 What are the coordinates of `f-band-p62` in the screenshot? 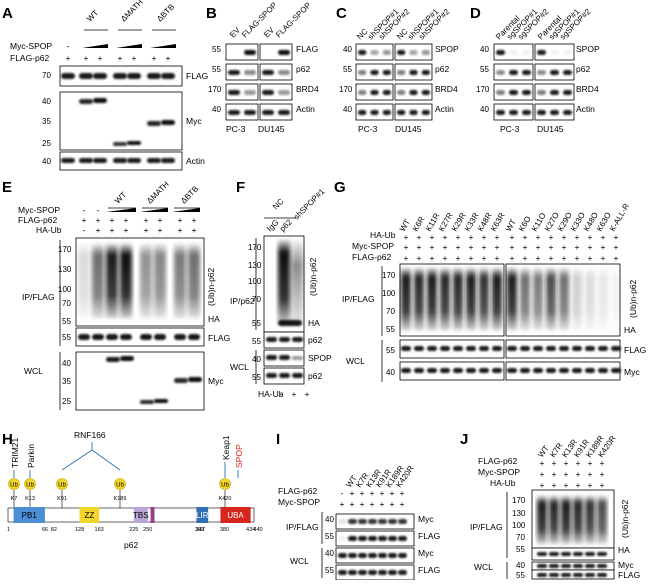 It's located at (271, 339).